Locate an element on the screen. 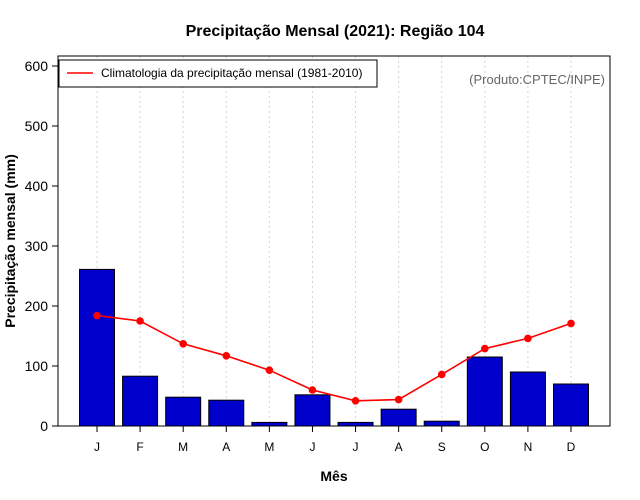  y-tick-label: 300 is located at coordinates (37, 246).